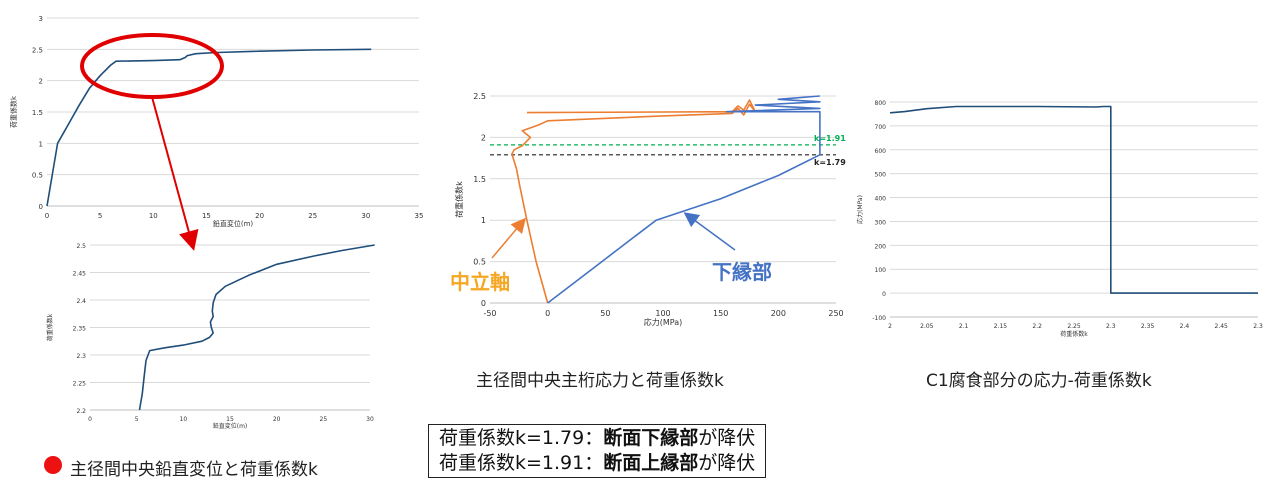  I want to click on x-tick-label: 2.25, so click(1074, 326).